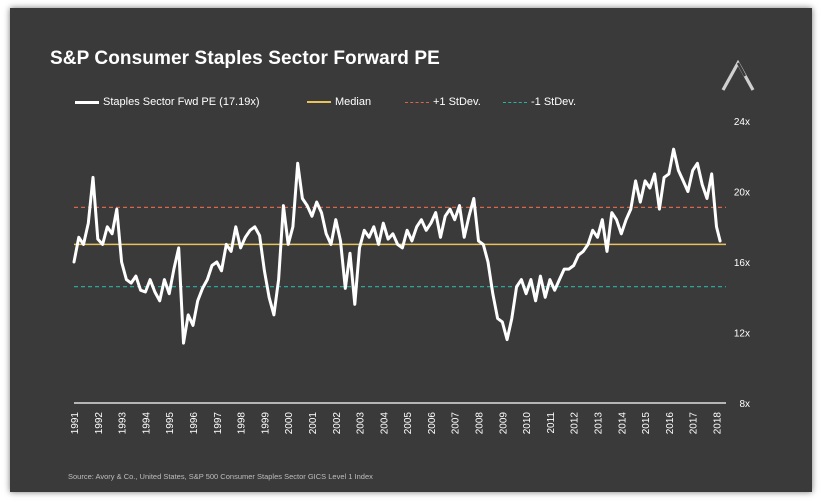 This screenshot has height=502, width=822. I want to click on x-tick-label: 1993, so click(123, 423).